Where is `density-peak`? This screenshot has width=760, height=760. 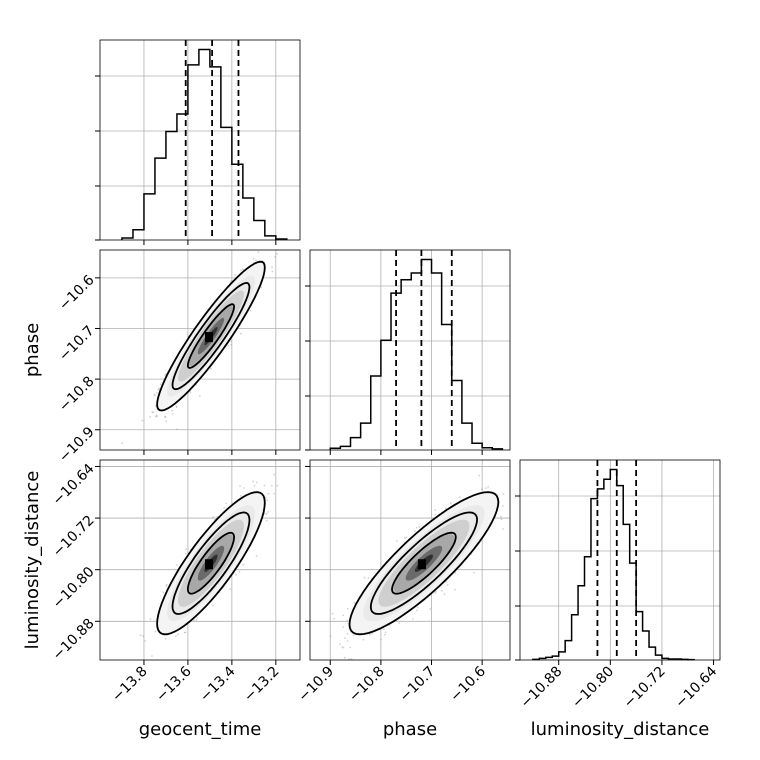 density-peak is located at coordinates (208, 564).